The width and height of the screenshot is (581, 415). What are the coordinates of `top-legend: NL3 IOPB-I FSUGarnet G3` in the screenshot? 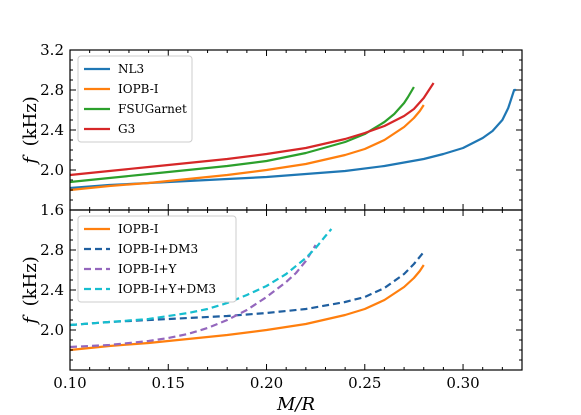 It's located at (135, 99).